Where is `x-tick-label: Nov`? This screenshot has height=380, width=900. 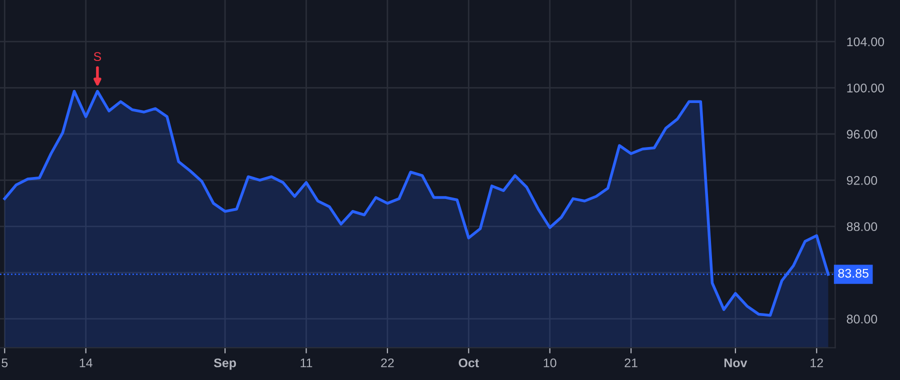
x-tick-label: Nov is located at coordinates (736, 363).